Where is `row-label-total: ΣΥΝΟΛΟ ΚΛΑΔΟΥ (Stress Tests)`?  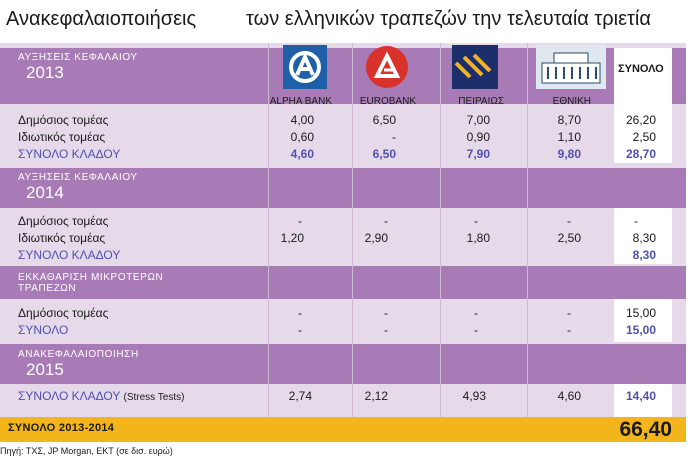
row-label-total: ΣΥΝΟΛΟ ΚΛΑΔΟΥ (Stress Tests) is located at coordinates (101, 397).